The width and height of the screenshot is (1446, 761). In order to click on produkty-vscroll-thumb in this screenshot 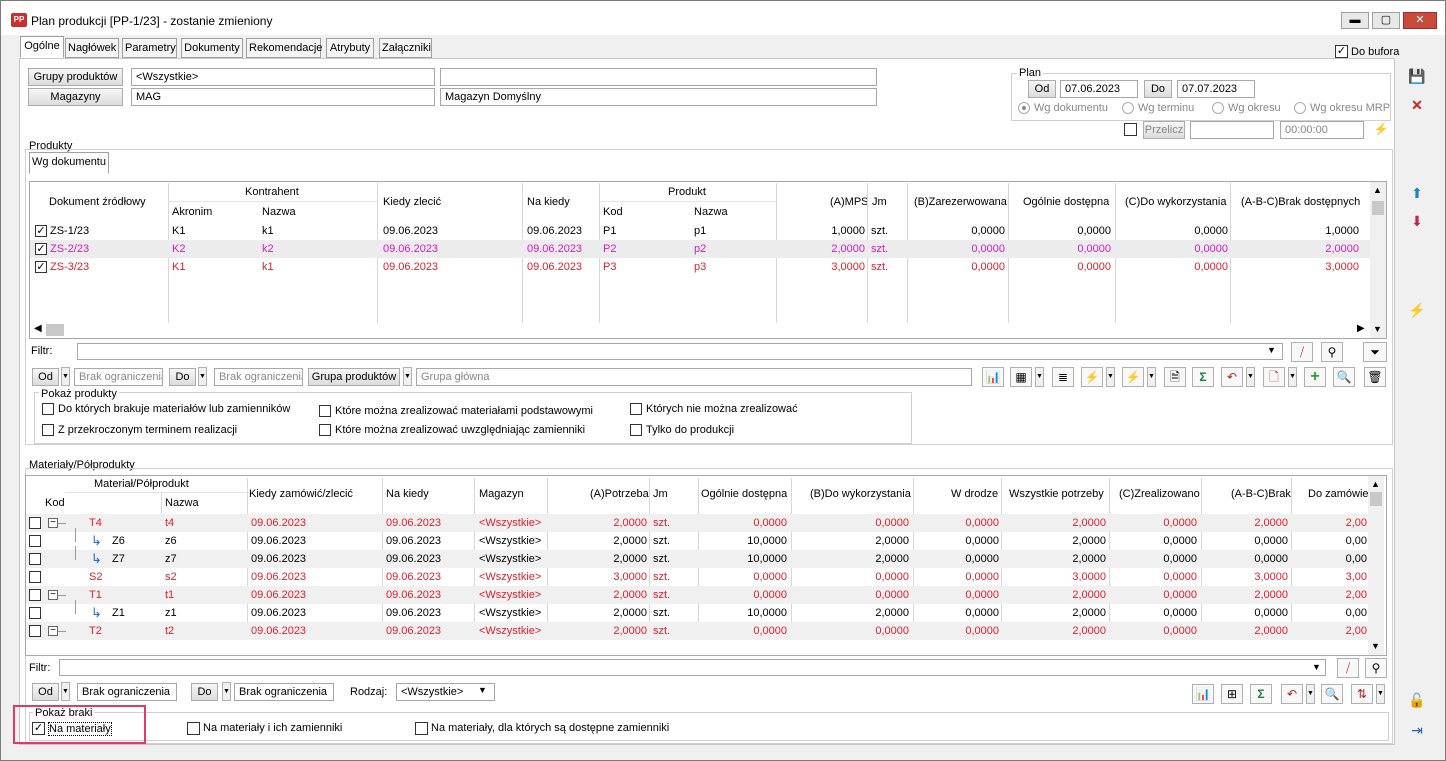, I will do `click(1378, 208)`.